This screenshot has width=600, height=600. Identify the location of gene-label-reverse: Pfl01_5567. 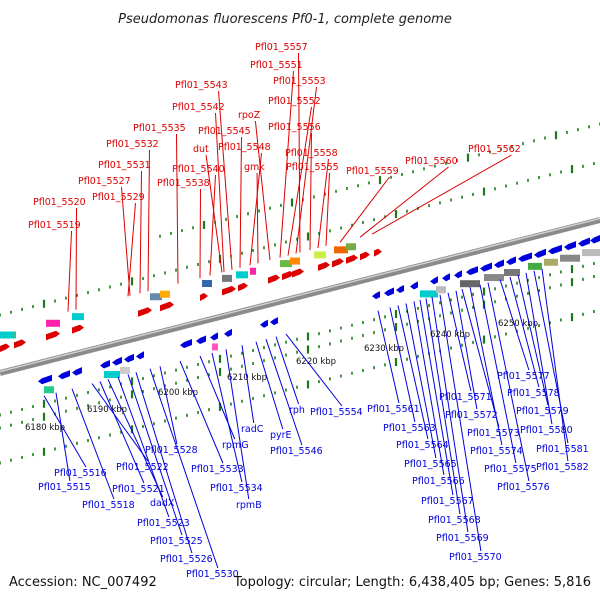
(447, 501).